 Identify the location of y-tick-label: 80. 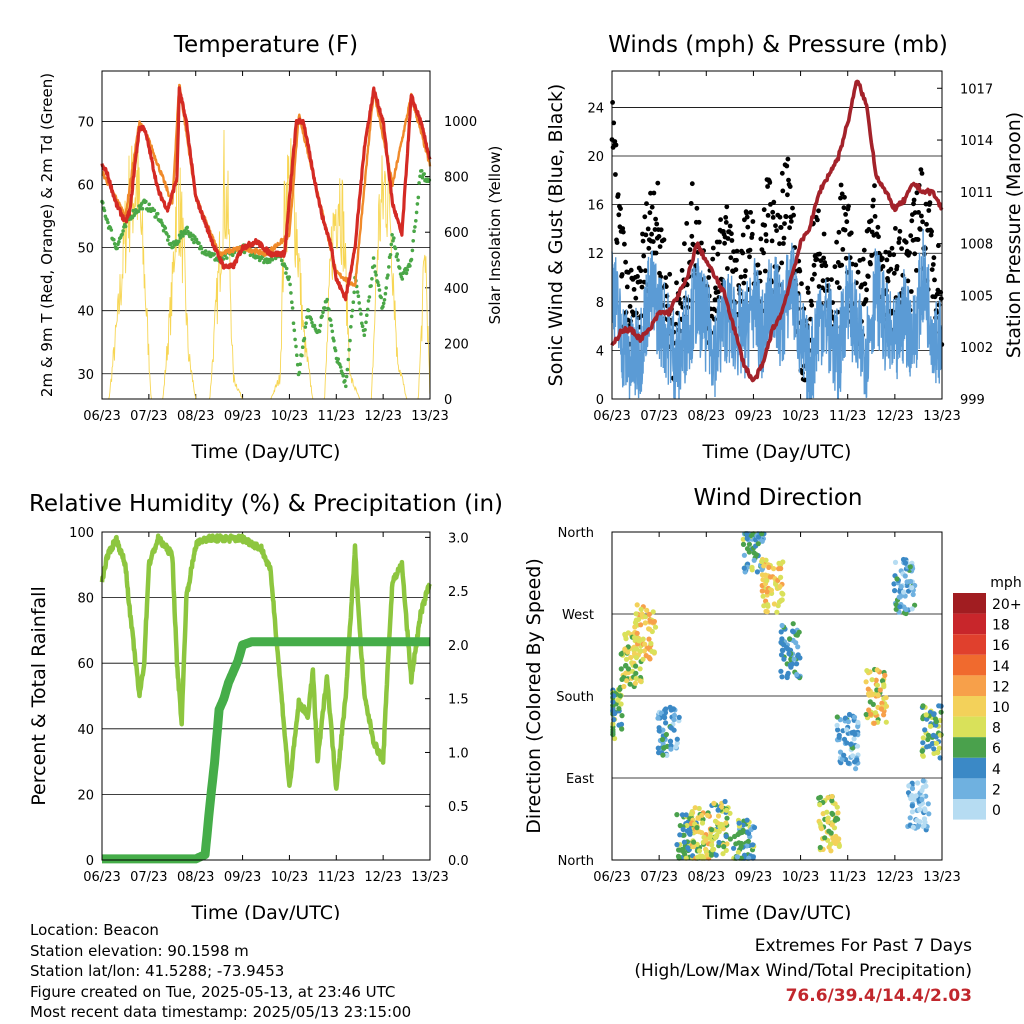
(85, 599).